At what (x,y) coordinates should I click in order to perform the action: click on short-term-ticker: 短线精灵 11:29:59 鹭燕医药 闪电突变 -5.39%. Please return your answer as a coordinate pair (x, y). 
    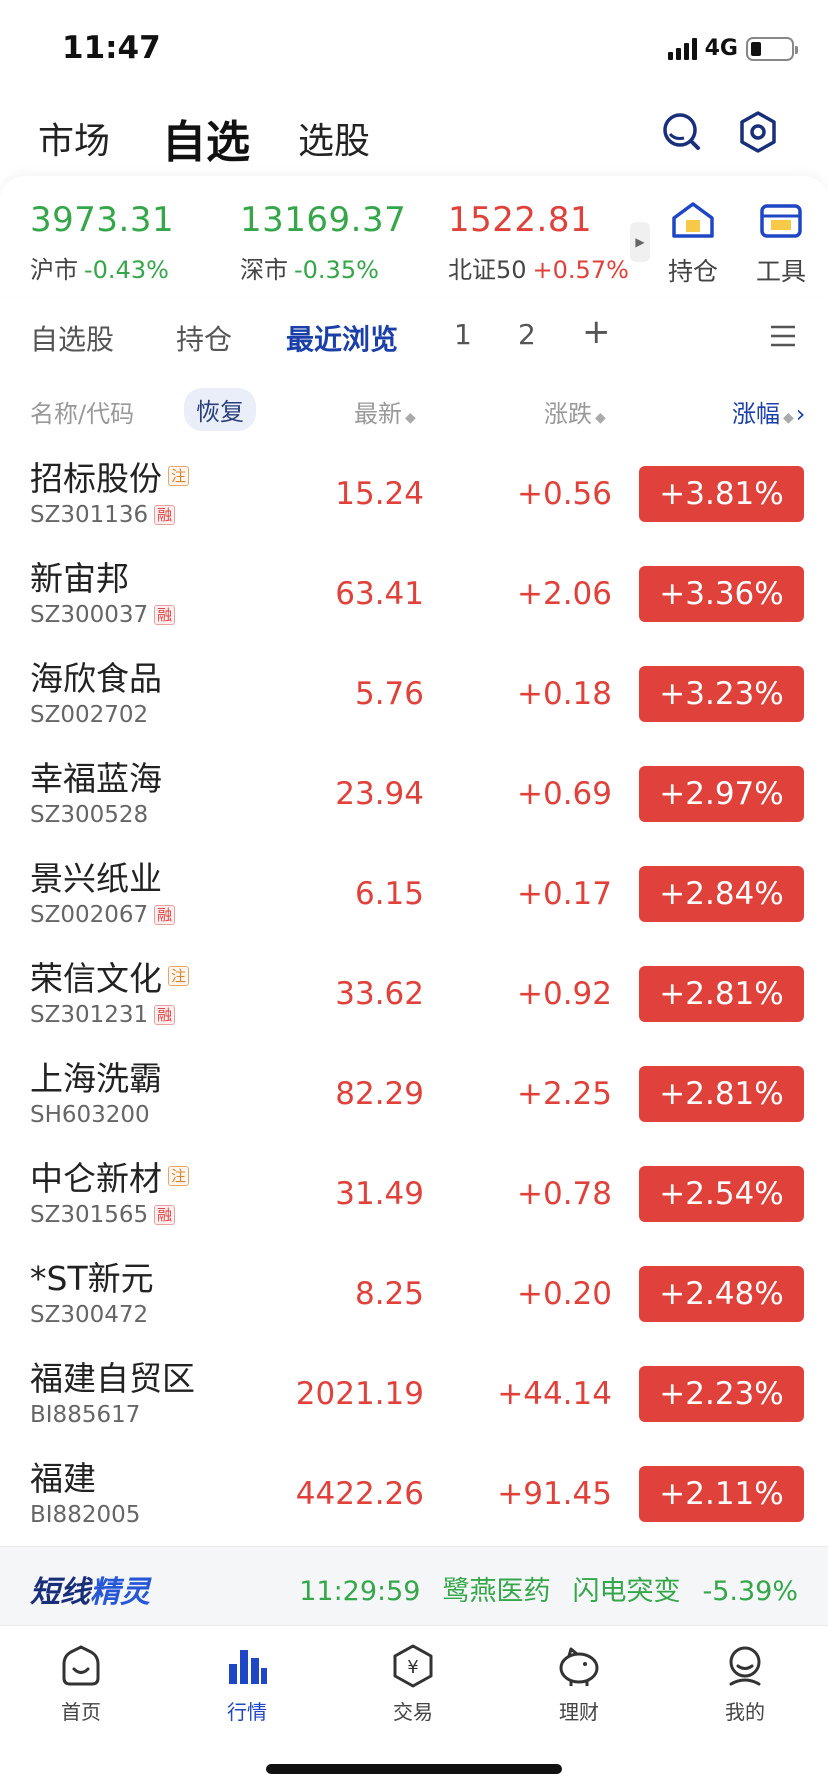
    Looking at the image, I should click on (414, 1586).